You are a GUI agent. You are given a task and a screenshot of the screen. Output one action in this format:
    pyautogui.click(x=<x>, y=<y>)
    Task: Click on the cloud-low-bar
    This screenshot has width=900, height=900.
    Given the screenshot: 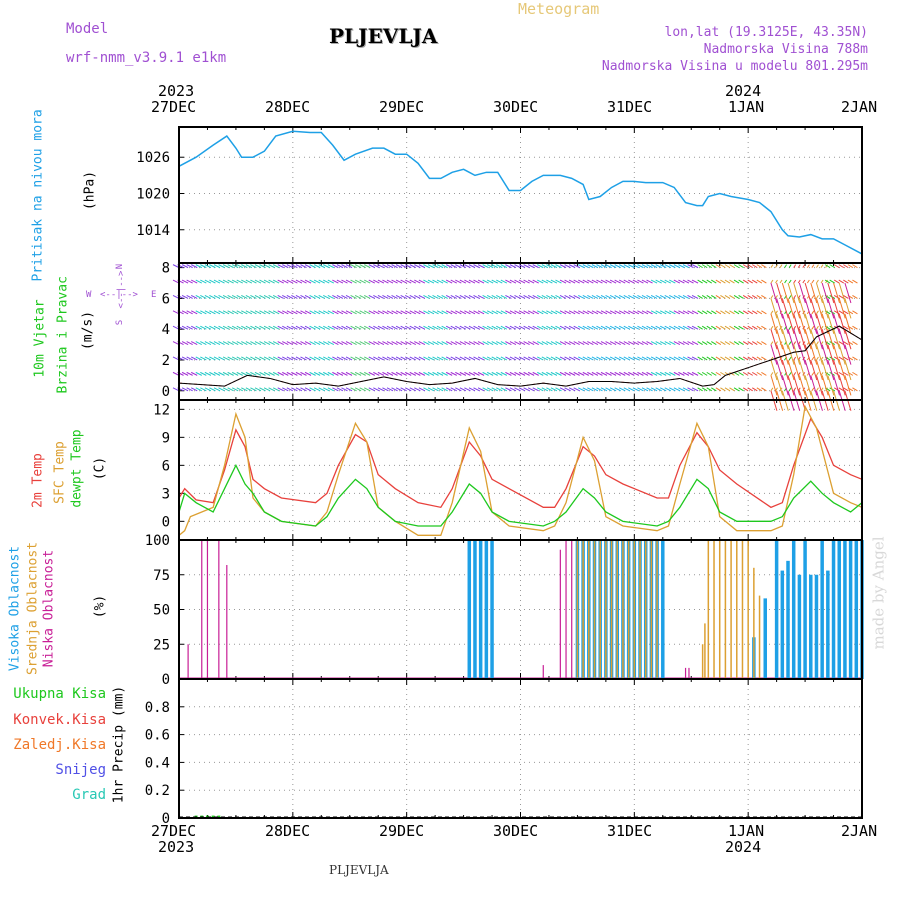 What is the action you would take?
    pyautogui.click(x=572, y=609)
    